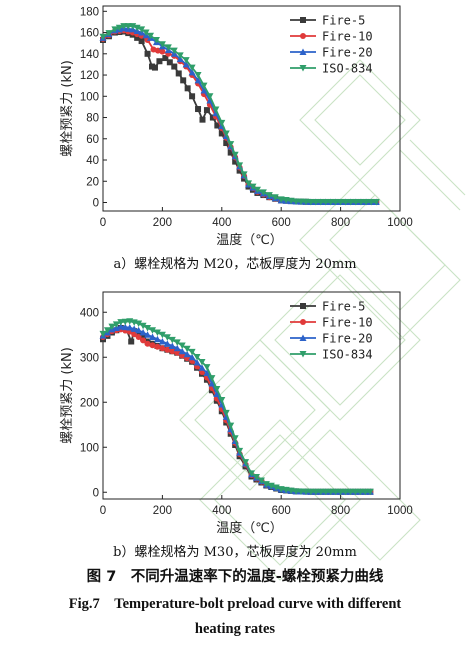 This screenshot has height=652, width=470. Describe the element at coordinates (400, 511) in the screenshot. I see `x-tick-label: 1000` at that location.